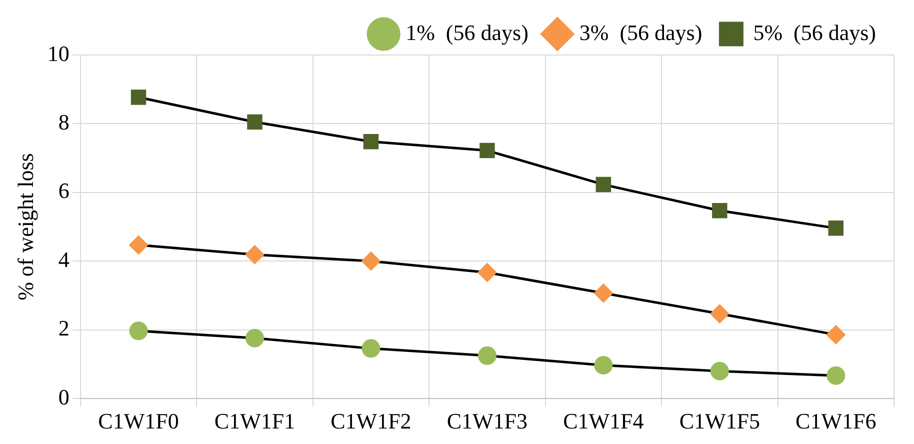 The height and width of the screenshot is (444, 914). I want to click on y-tick-label: 10, so click(58, 53).